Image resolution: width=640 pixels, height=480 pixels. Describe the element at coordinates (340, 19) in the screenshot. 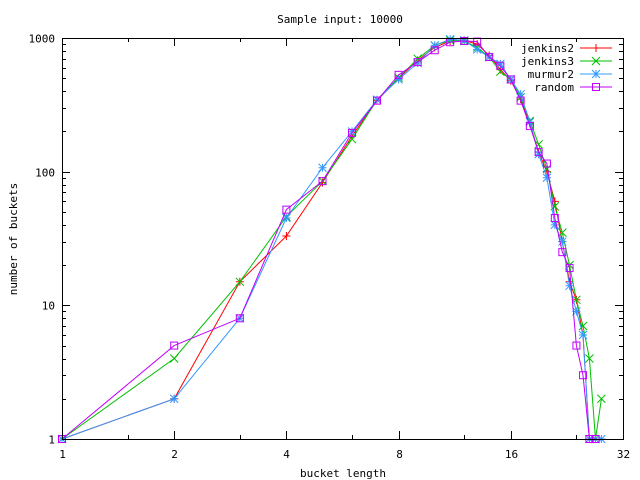

I see `chart-title: Sample input: 10000` at that location.